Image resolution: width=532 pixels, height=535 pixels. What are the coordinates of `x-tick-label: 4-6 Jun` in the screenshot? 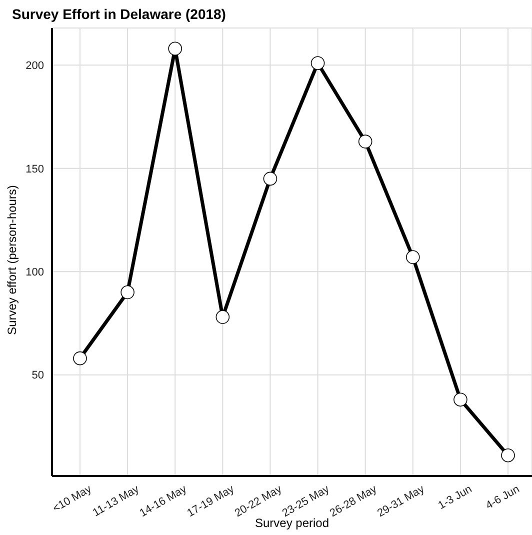 It's located at (503, 497).